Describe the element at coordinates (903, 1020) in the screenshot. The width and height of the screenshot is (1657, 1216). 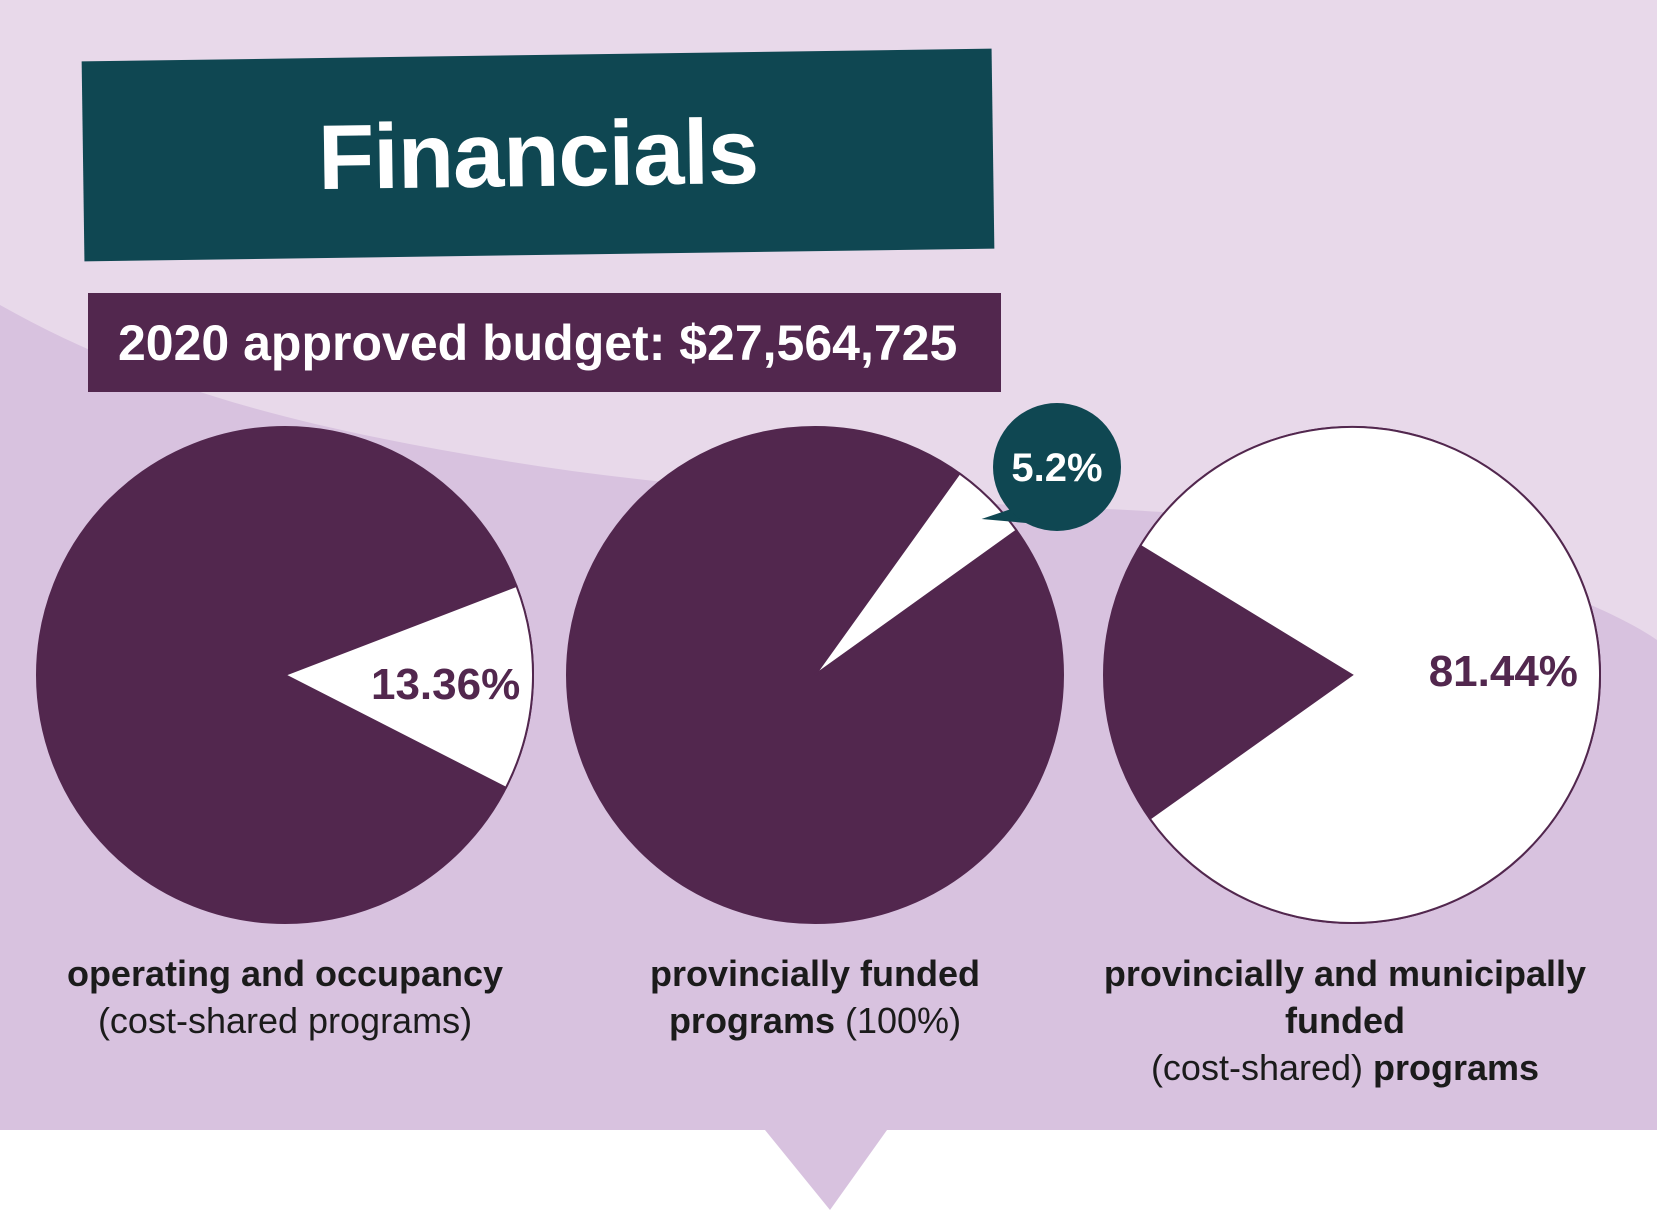
I see `caption-provincial-normal: (100%)` at that location.